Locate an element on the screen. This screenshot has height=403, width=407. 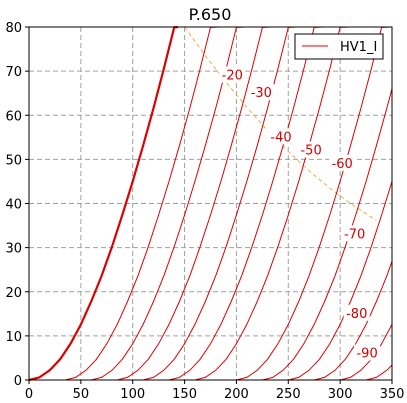
y-tick-label: 70 is located at coordinates (13, 72).